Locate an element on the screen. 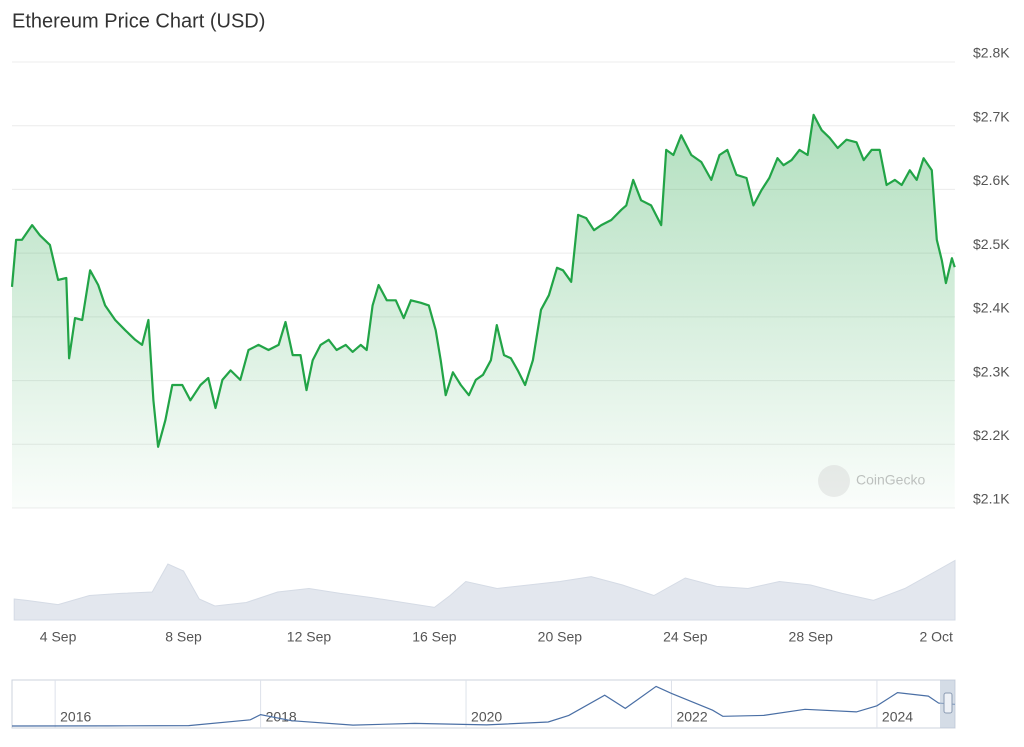 This screenshot has width=1024, height=747. x-tick-label: 12 Sep is located at coordinates (309, 637).